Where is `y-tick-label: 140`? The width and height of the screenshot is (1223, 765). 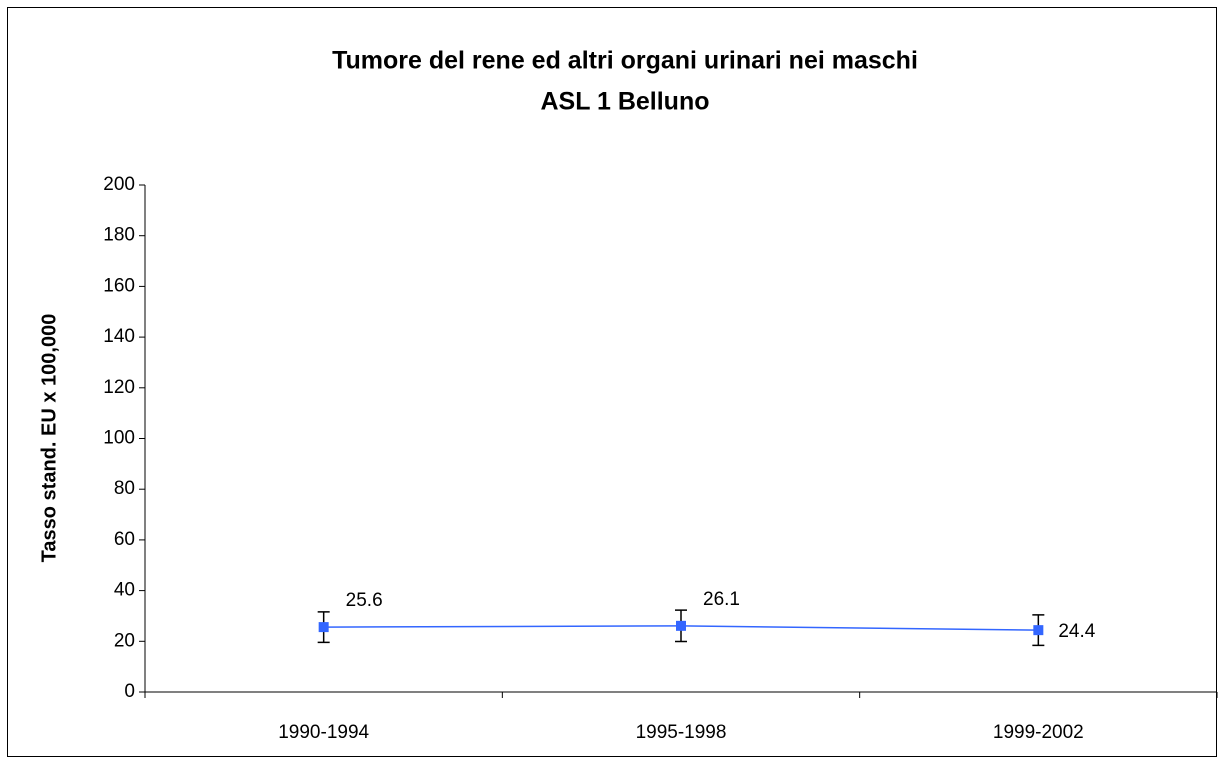 y-tick-label: 140 is located at coordinates (119, 336).